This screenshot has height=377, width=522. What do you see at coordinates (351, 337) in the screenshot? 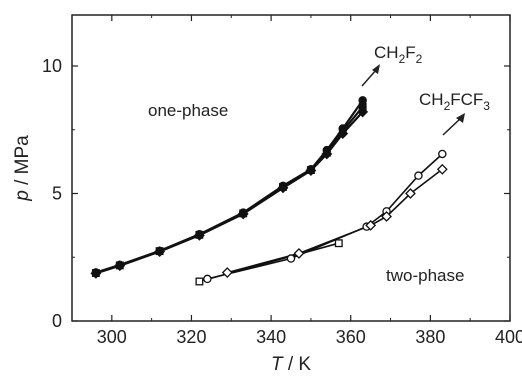
I see `x-tick-label: 360` at bounding box center [351, 337].